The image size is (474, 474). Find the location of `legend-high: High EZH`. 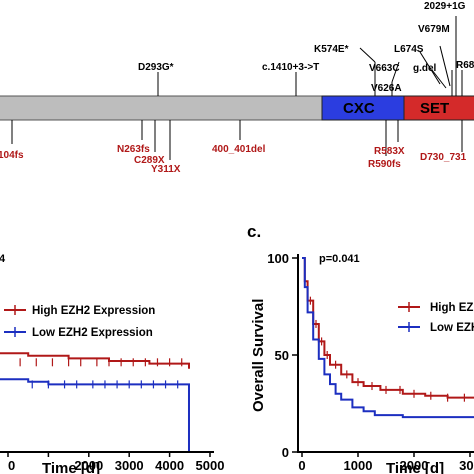

legend-high: High EZH is located at coordinates (452, 308).